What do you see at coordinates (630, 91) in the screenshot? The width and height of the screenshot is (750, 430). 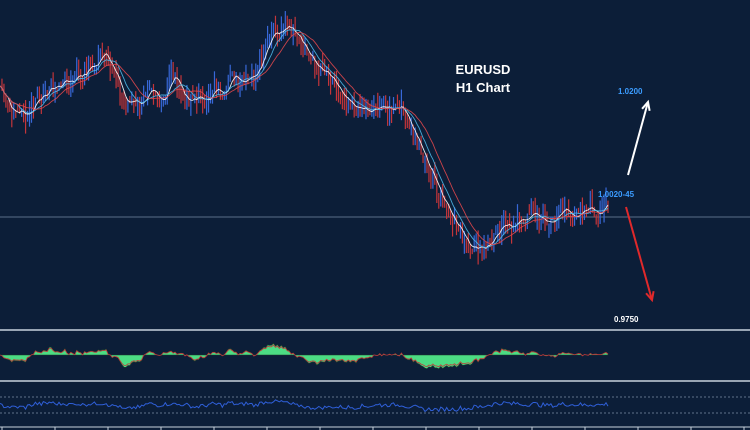 I see `level-label: 1.0200` at bounding box center [630, 91].